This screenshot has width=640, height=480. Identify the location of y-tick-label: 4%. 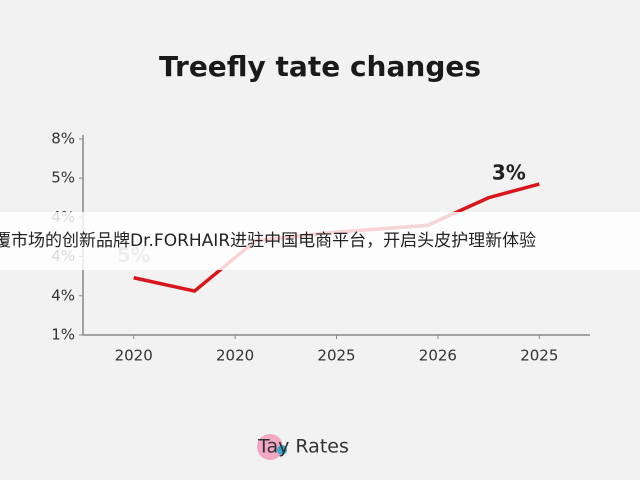
(63, 295).